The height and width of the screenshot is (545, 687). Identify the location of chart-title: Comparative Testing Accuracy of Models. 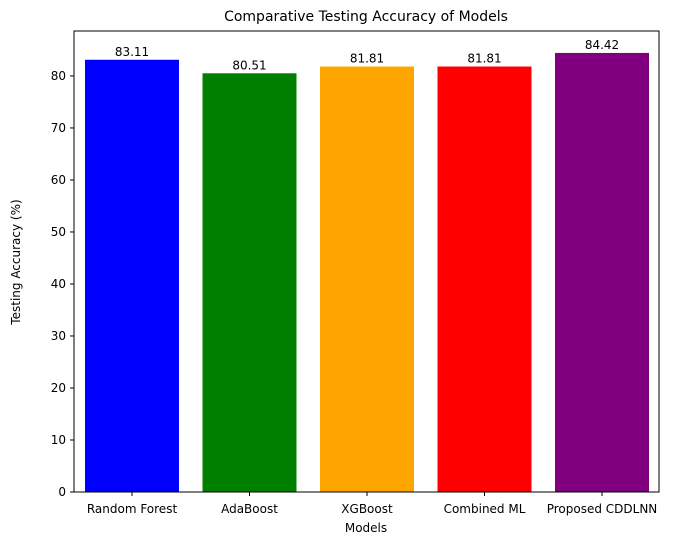
(366, 17).